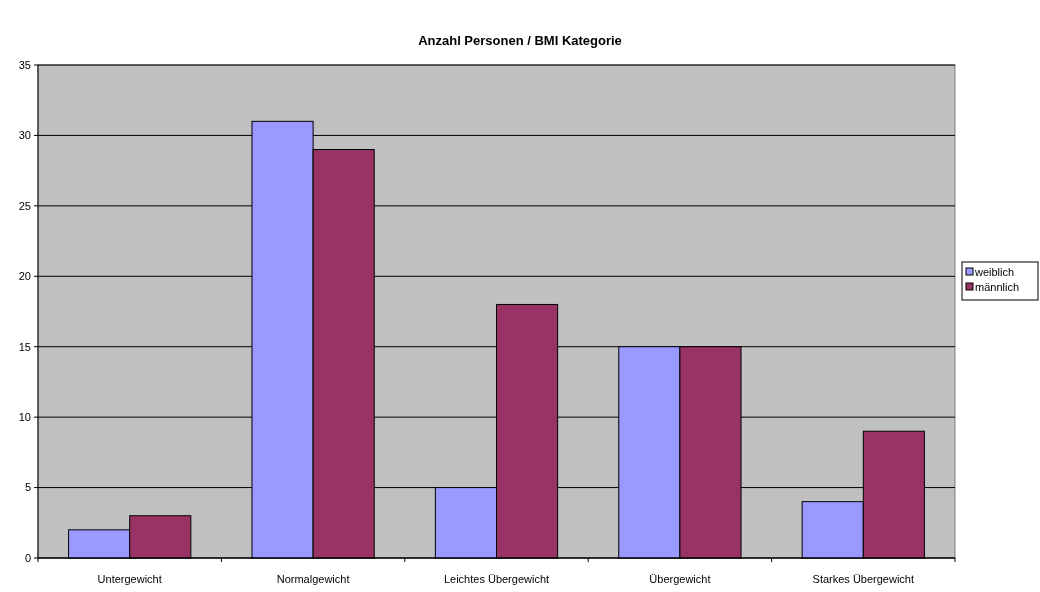 Image resolution: width=1040 pixels, height=592 pixels. Describe the element at coordinates (680, 579) in the screenshot. I see `x-tick-label: Übergewicht` at that location.